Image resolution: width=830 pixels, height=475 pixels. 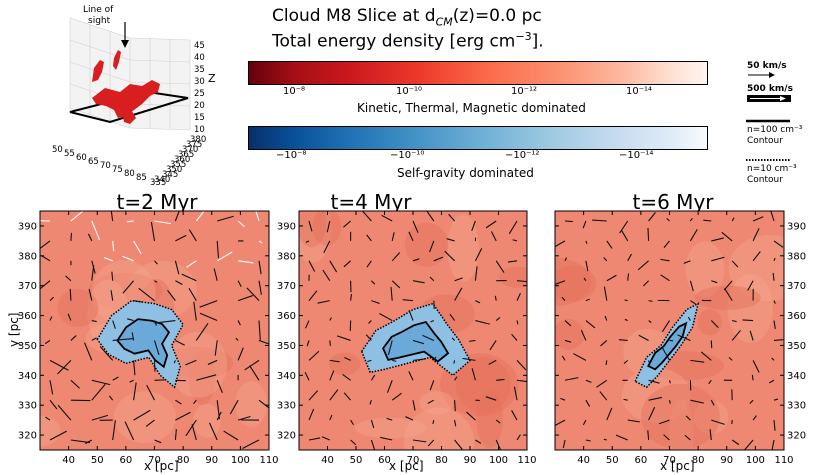 I want to click on z-tick-labels: 45 40 35 30 25 20 15 10 Z, so click(x=205, y=88).